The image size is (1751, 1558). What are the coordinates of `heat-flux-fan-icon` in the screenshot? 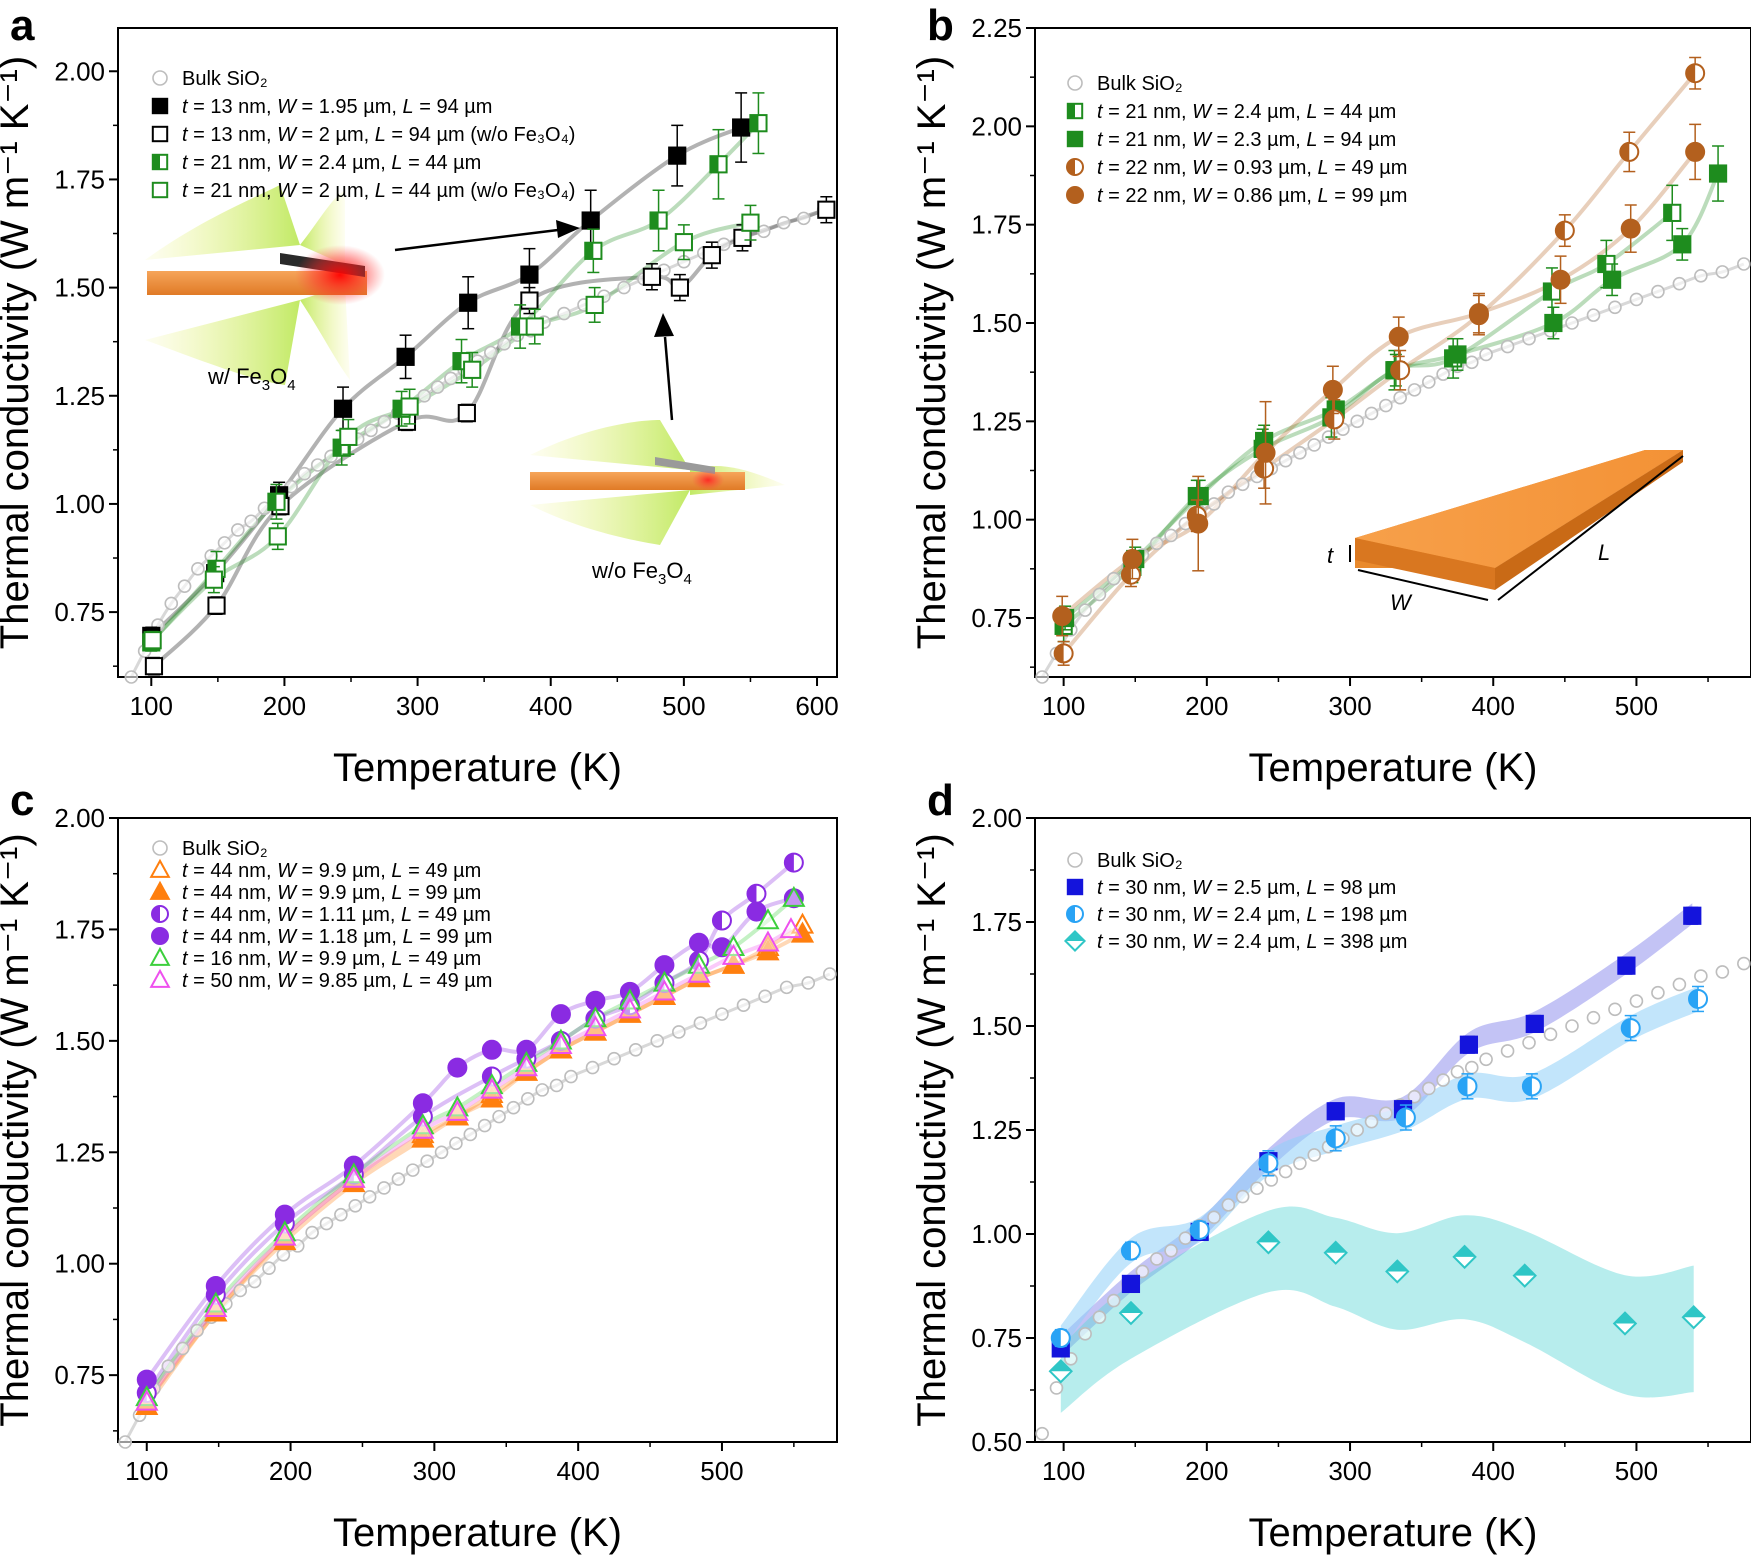 It's located at (610, 517).